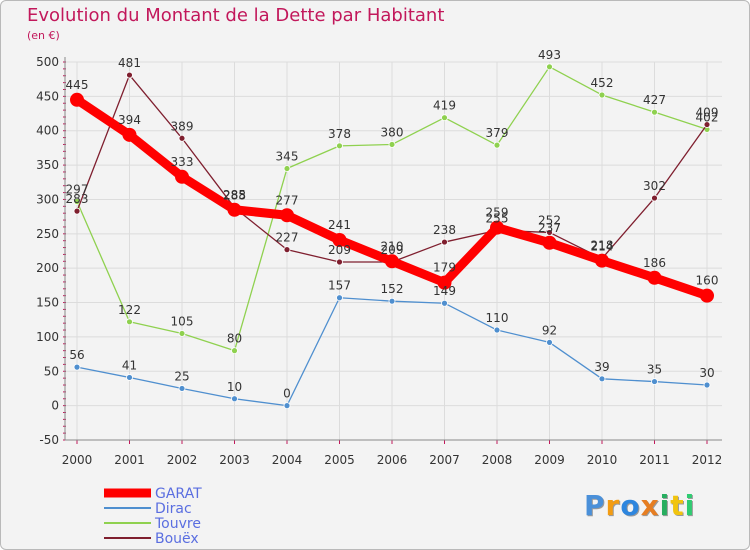 This screenshot has width=750, height=550. I want to click on data-label: 179, so click(444, 268).